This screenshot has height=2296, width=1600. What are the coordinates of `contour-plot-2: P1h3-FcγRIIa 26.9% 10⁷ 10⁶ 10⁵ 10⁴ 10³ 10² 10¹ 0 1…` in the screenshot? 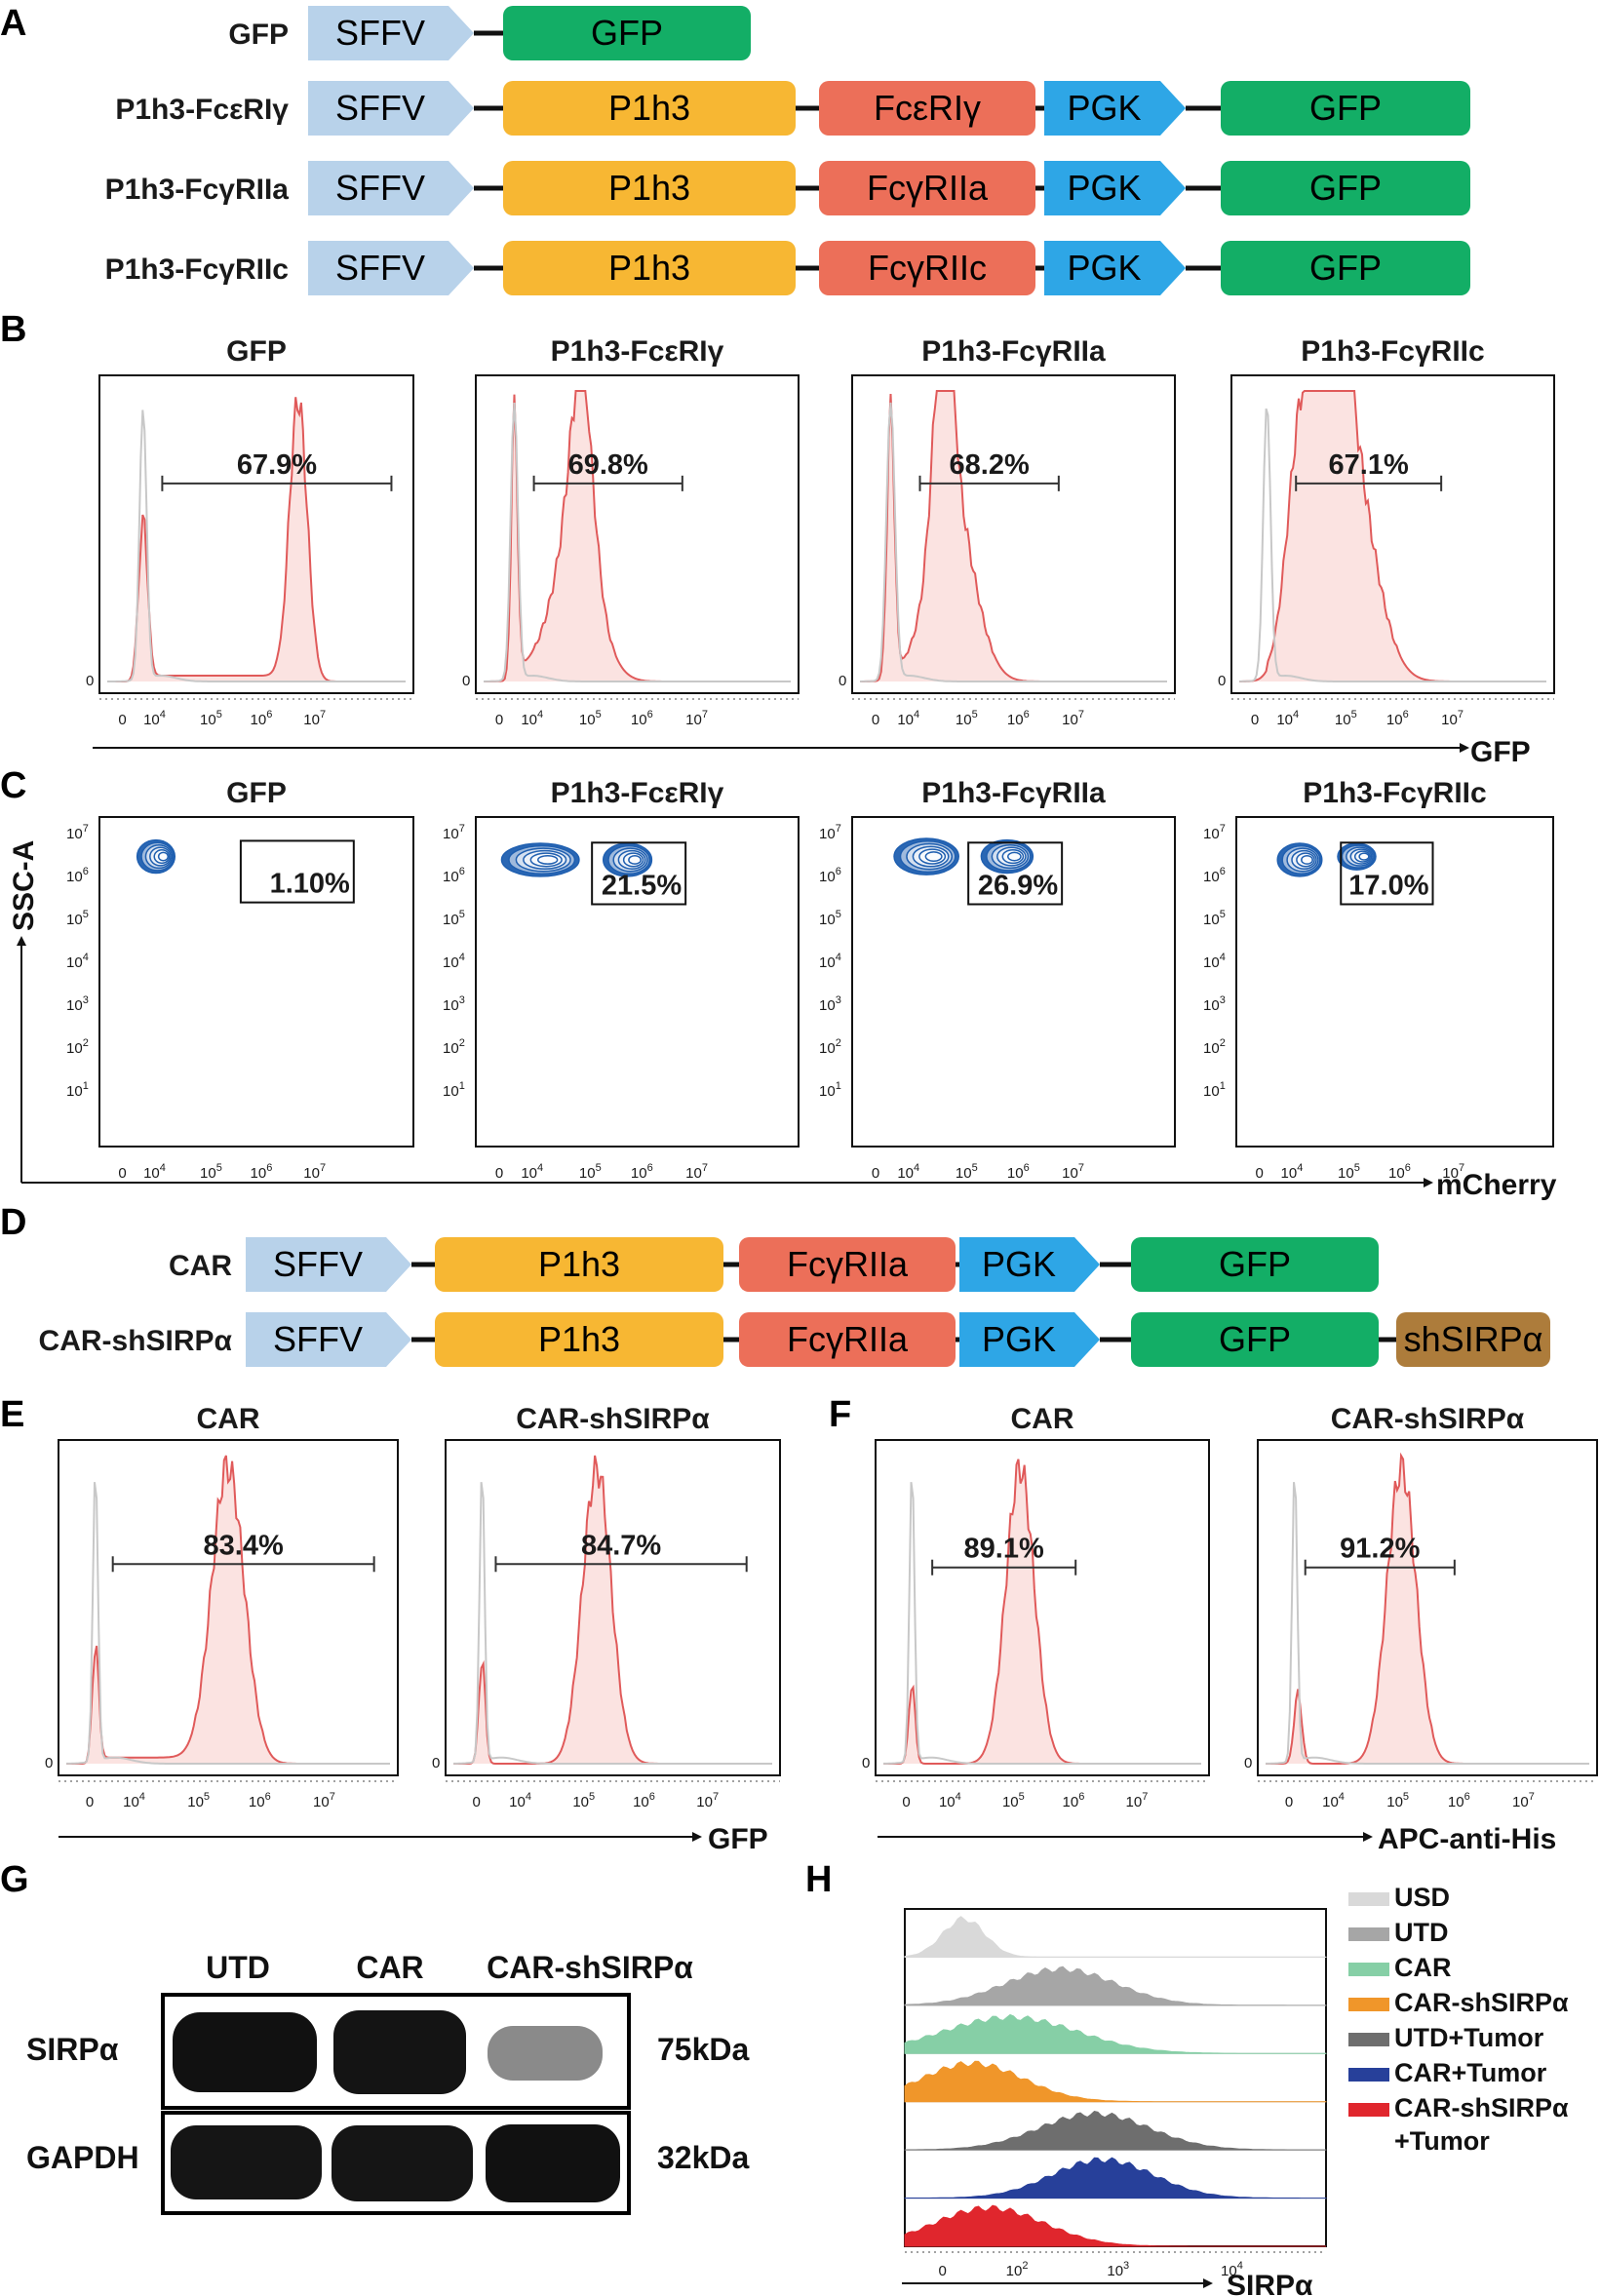 It's located at (997, 979).